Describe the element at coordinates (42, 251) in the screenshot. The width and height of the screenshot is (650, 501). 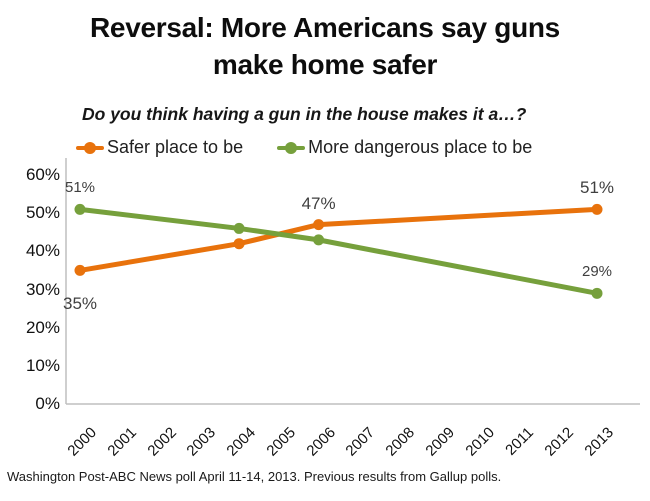
I see `y-axis-tick-label: 40%` at that location.